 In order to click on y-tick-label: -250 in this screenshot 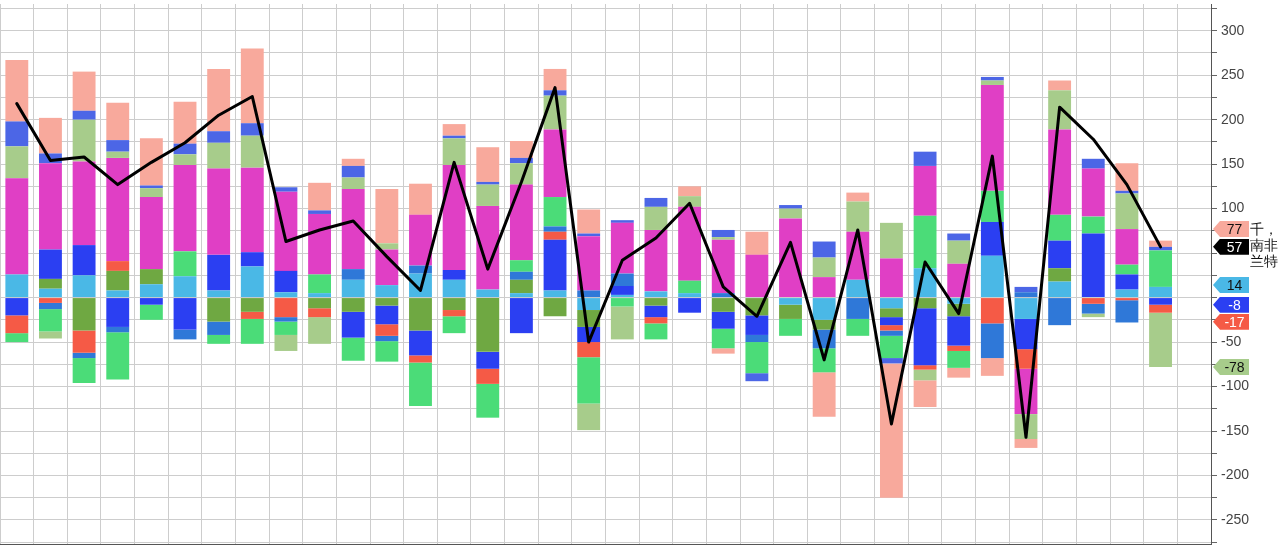, I will do `click(1235, 518)`.